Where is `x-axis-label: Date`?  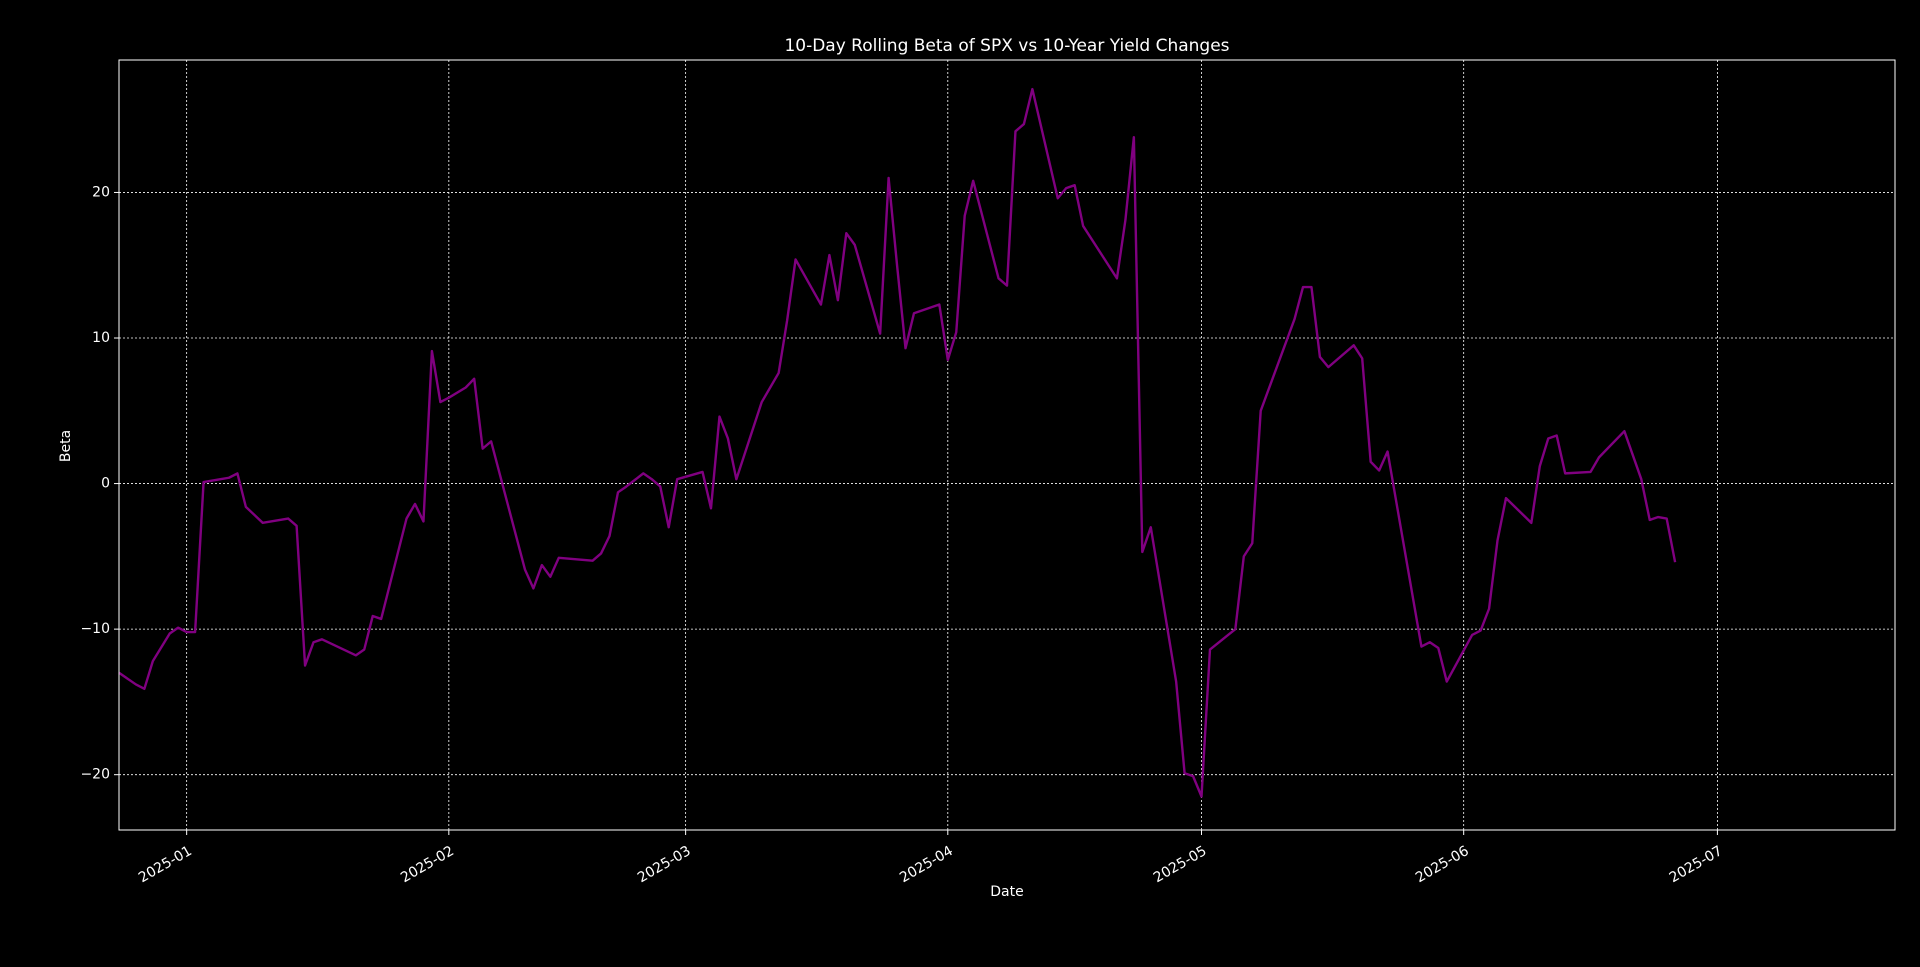 x-axis-label: Date is located at coordinates (1006, 892).